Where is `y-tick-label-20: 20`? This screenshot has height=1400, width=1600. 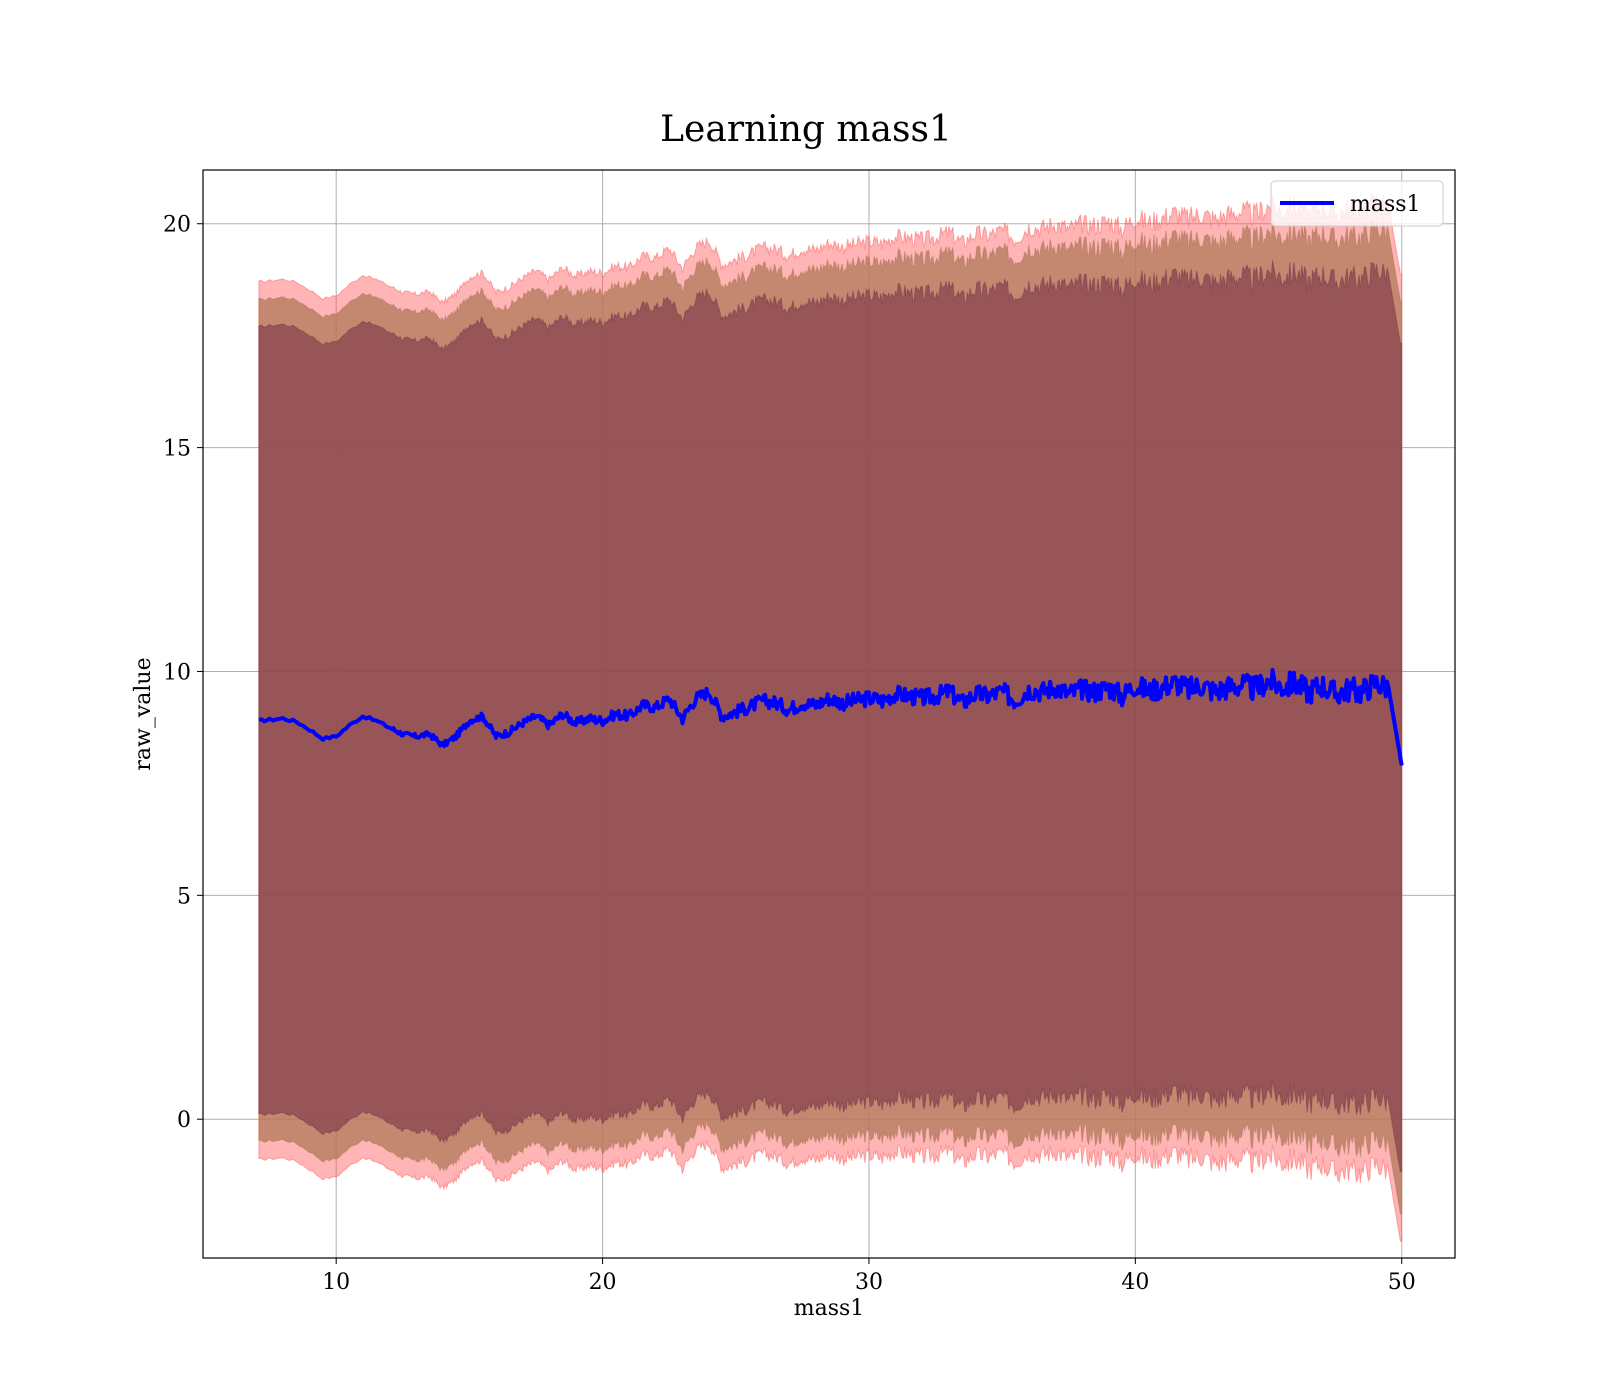
y-tick-label-20: 20 is located at coordinates (177, 225).